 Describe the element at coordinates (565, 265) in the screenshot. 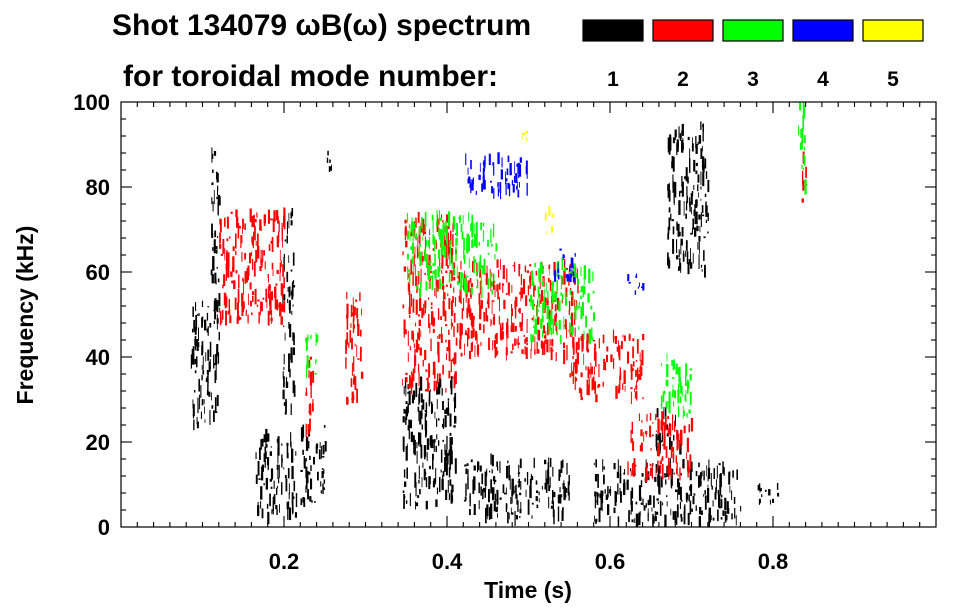

I see `spectral-blob` at that location.